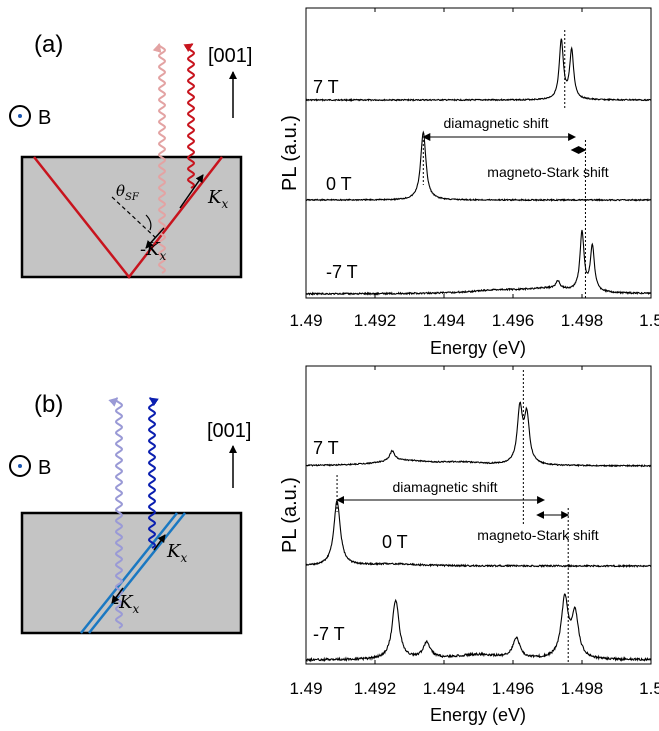 Image resolution: width=659 pixels, height=731 pixels. Describe the element at coordinates (474, 320) in the screenshot. I see `chart-a-tick-labels: 1.49 1.492 1.494 1.496 1.498 1.5` at that location.